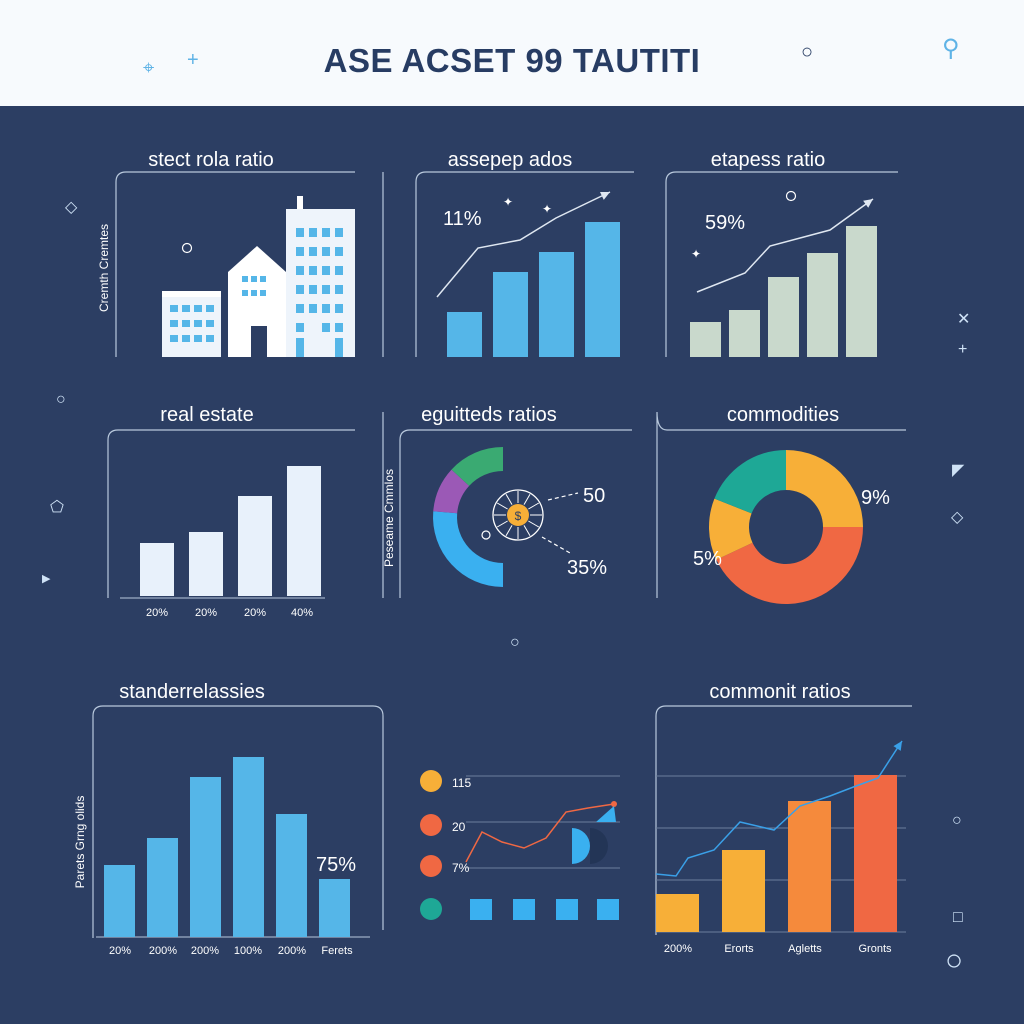 The image size is (1024, 1024). I want to click on chart-standerrelassies: 20% 200% 200% 100% 200% Ferets 75%, so click(230, 857).